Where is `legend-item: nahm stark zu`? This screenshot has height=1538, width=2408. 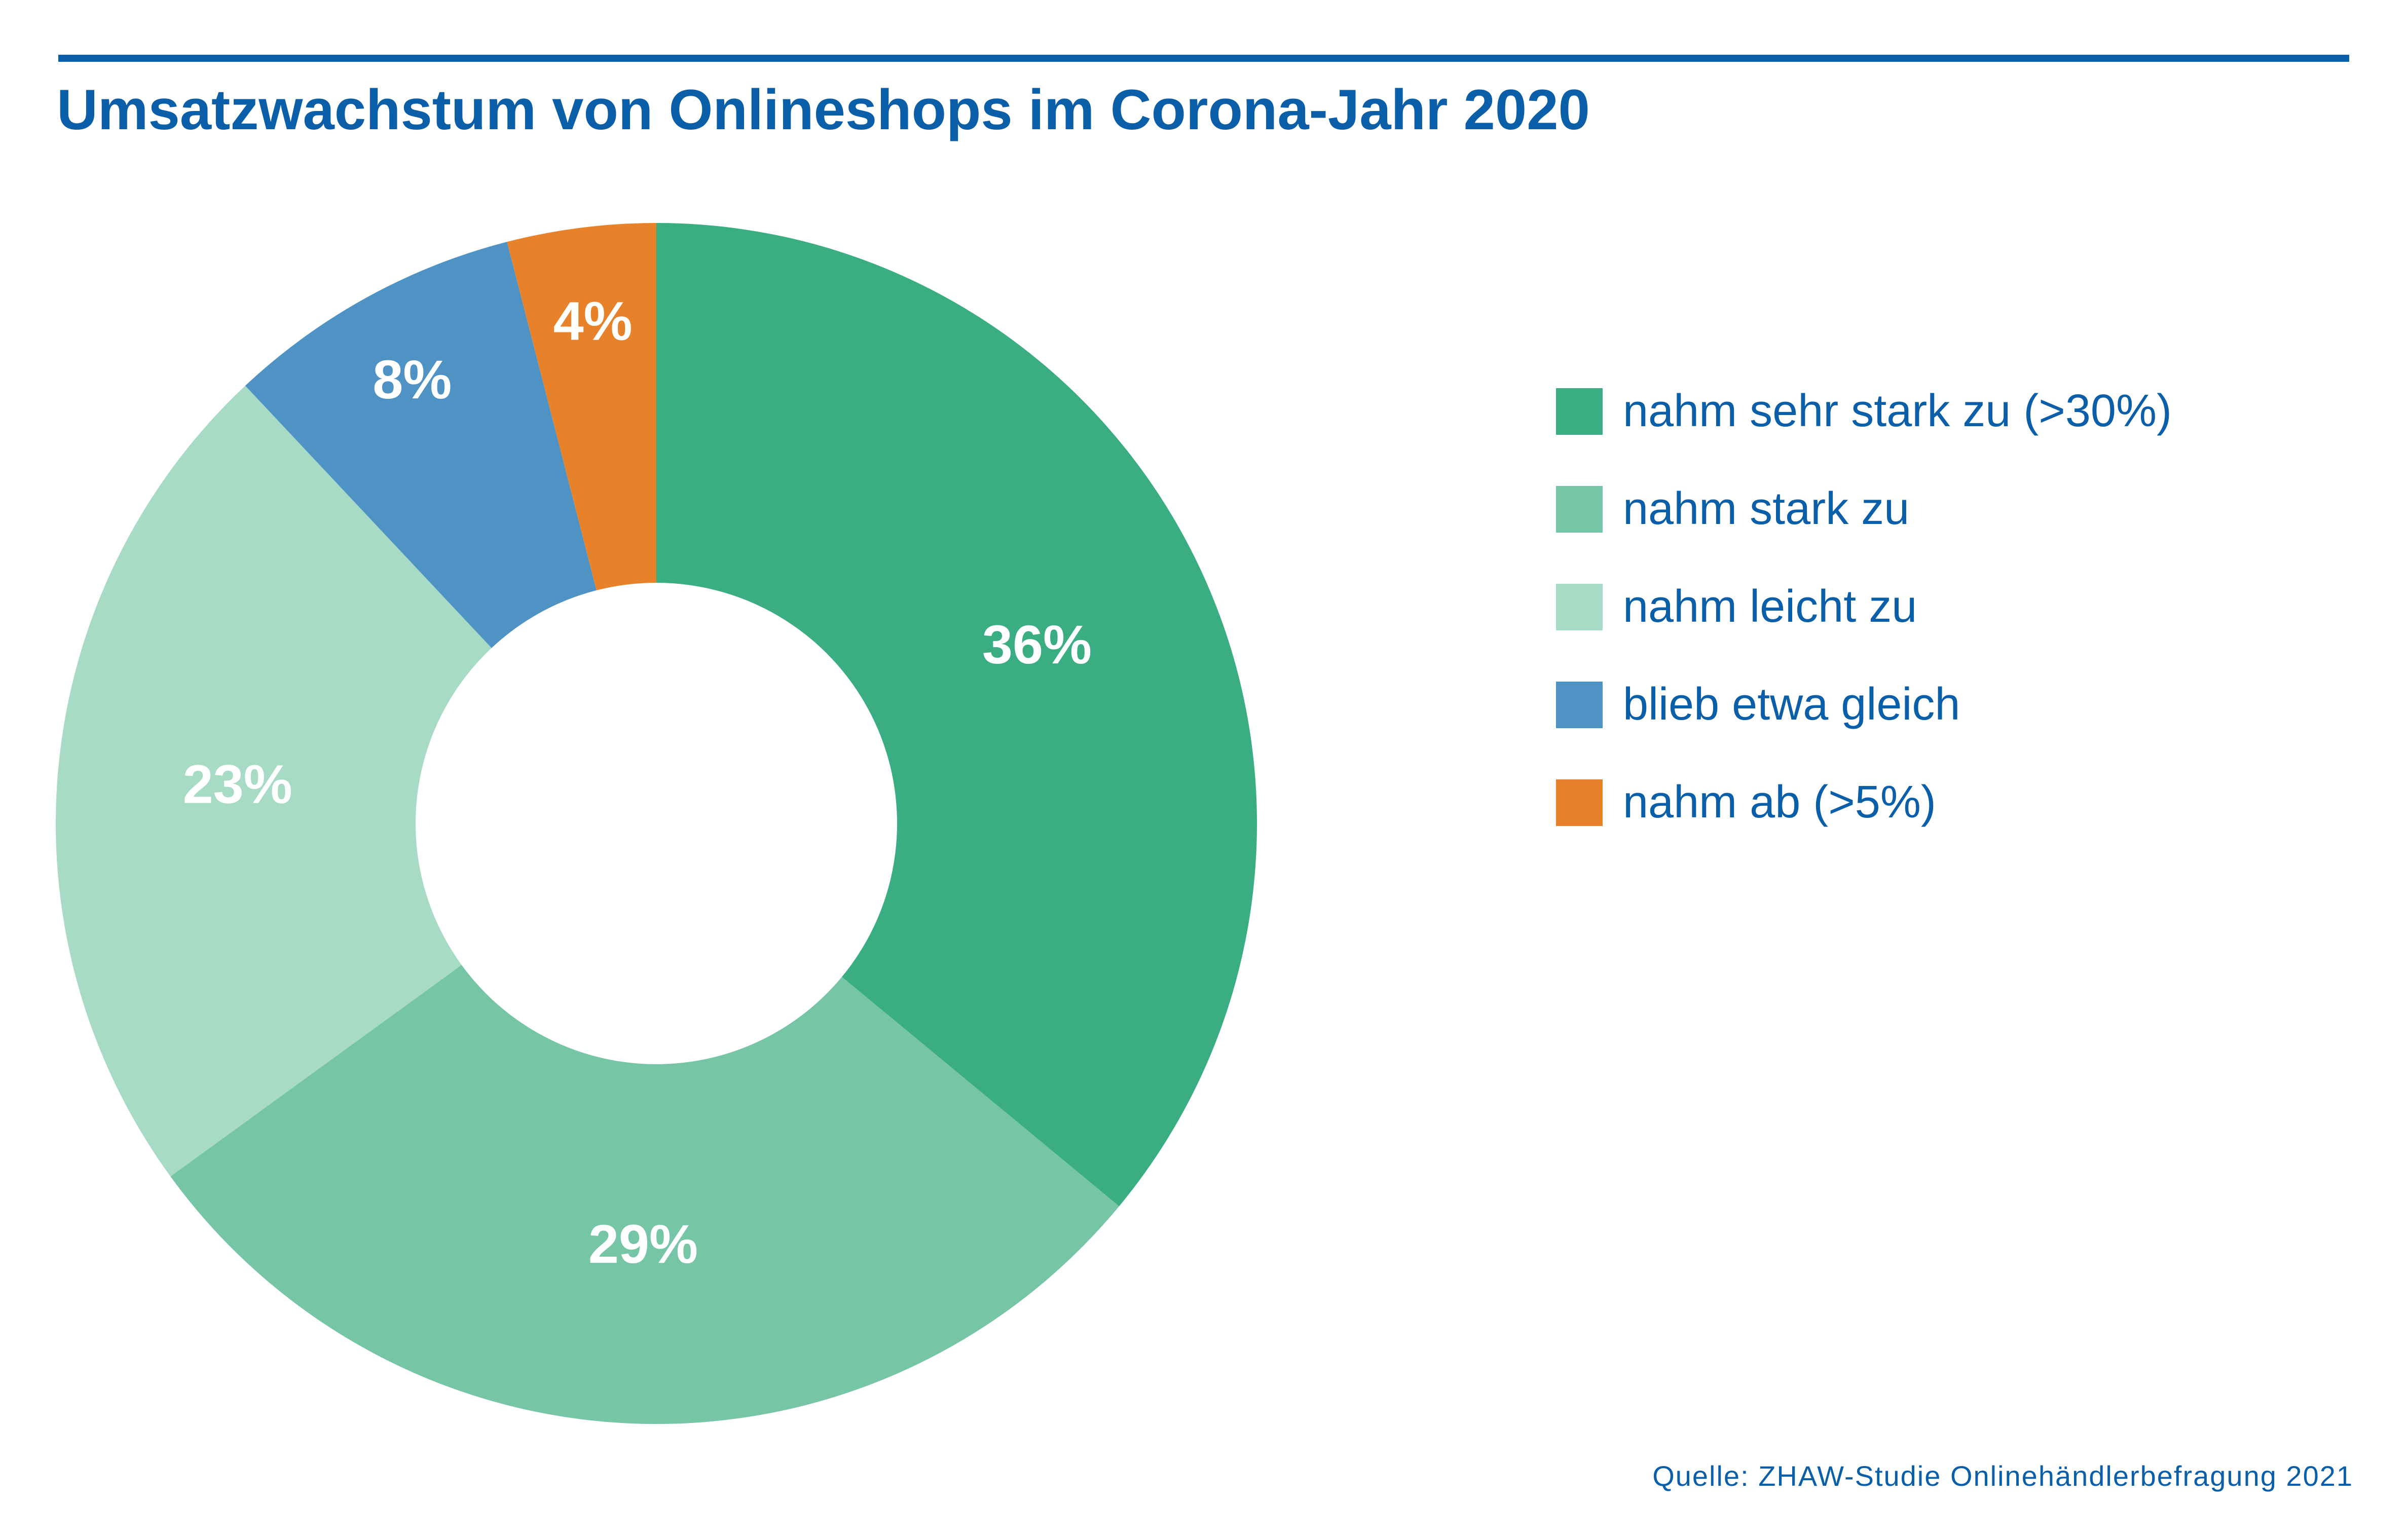 legend-item: nahm stark zu is located at coordinates (1864, 509).